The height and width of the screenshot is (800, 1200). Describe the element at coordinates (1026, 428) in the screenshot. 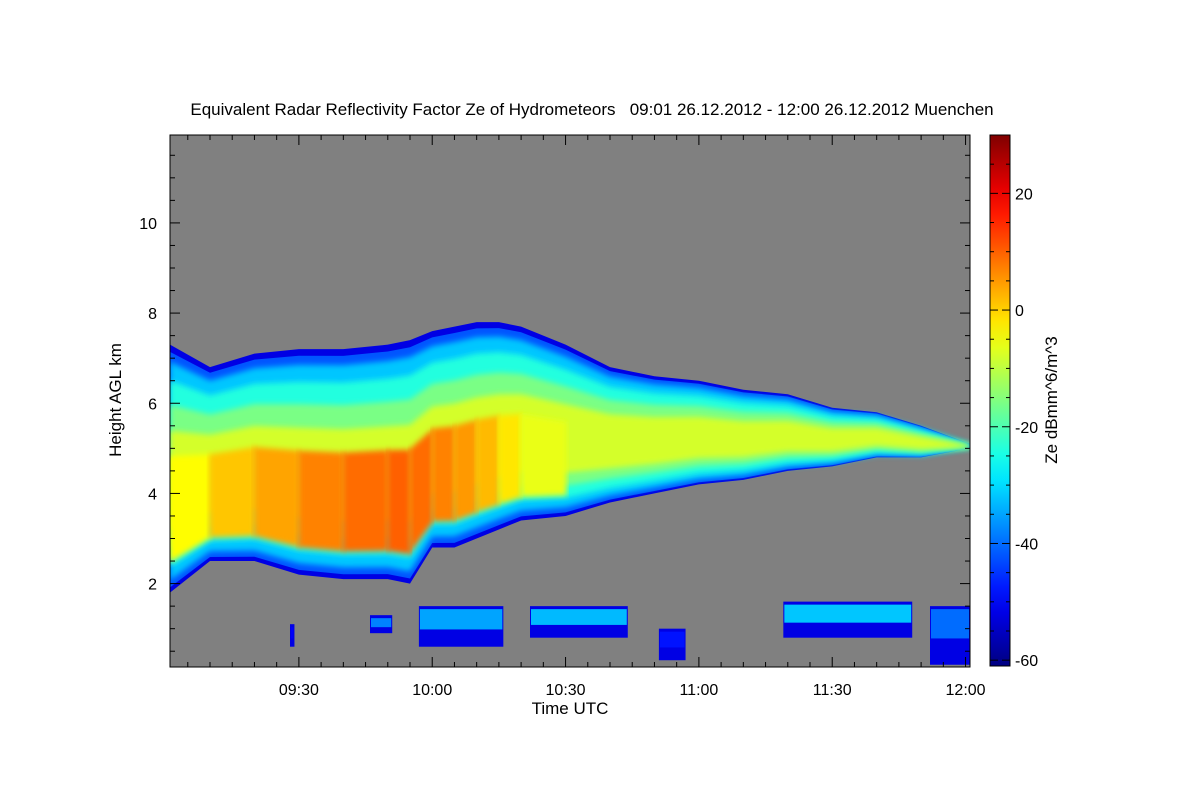

I see `colorbar-tick-label: -20` at that location.